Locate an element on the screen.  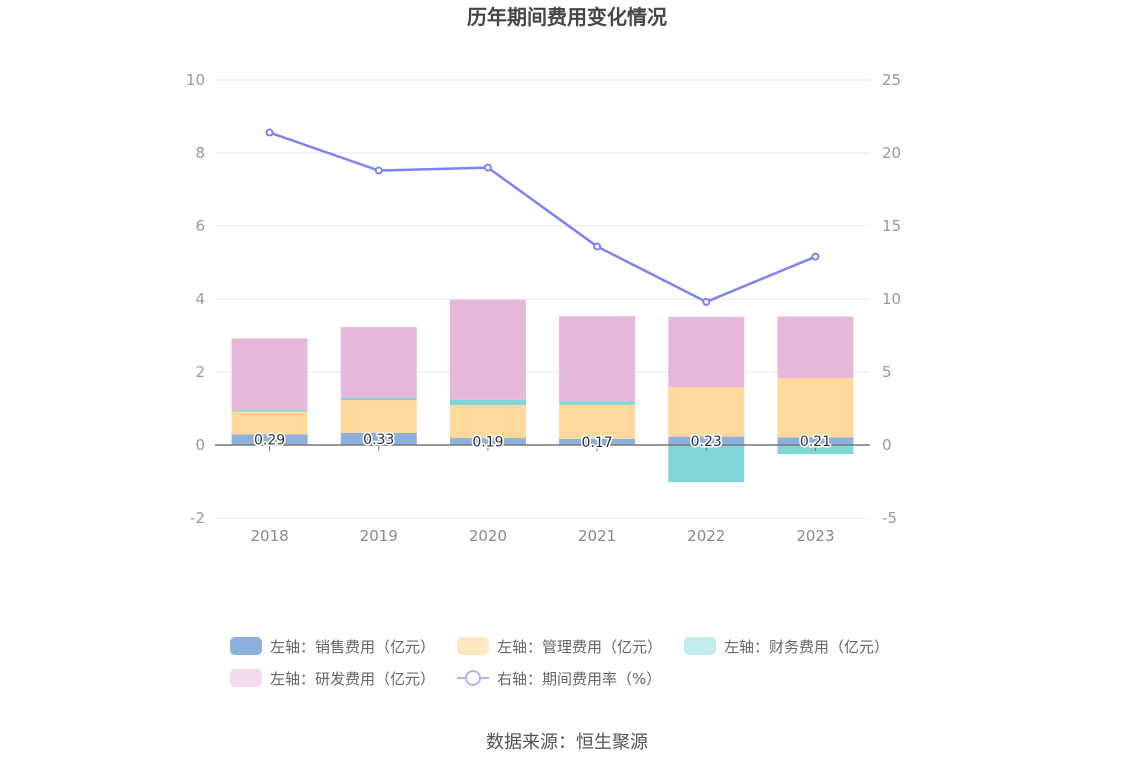
legend-item-sales: 左轴：销售费用（亿元） is located at coordinates (332, 646).